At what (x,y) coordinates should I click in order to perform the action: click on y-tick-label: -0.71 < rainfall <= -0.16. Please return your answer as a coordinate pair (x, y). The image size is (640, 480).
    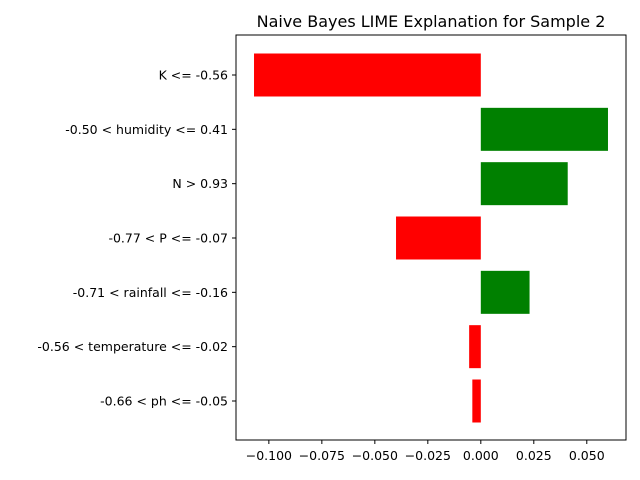
    Looking at the image, I should click on (150, 292).